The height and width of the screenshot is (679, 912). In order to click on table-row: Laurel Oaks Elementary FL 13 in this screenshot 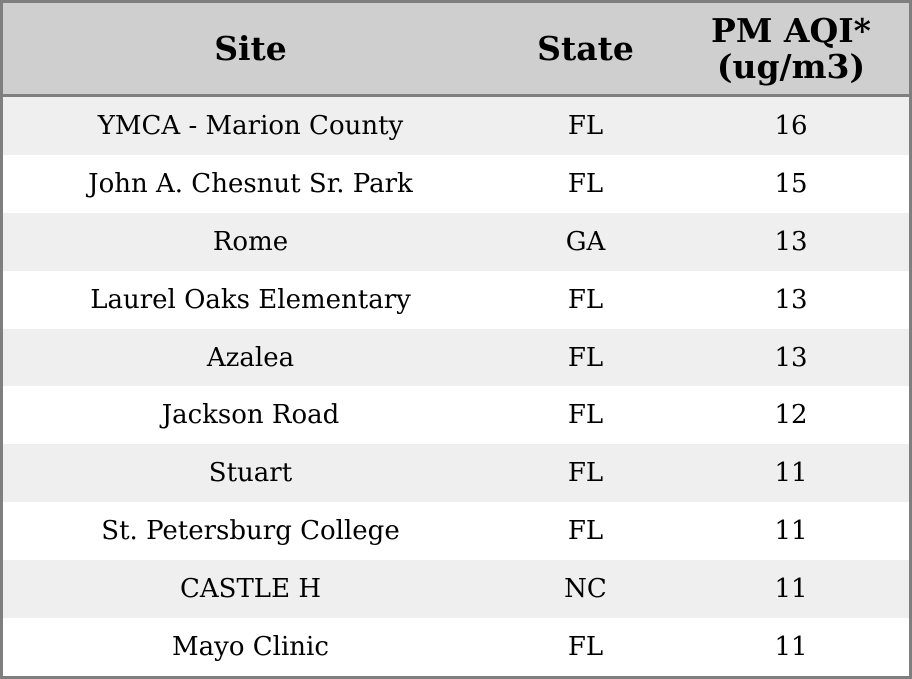, I will do `click(456, 300)`.